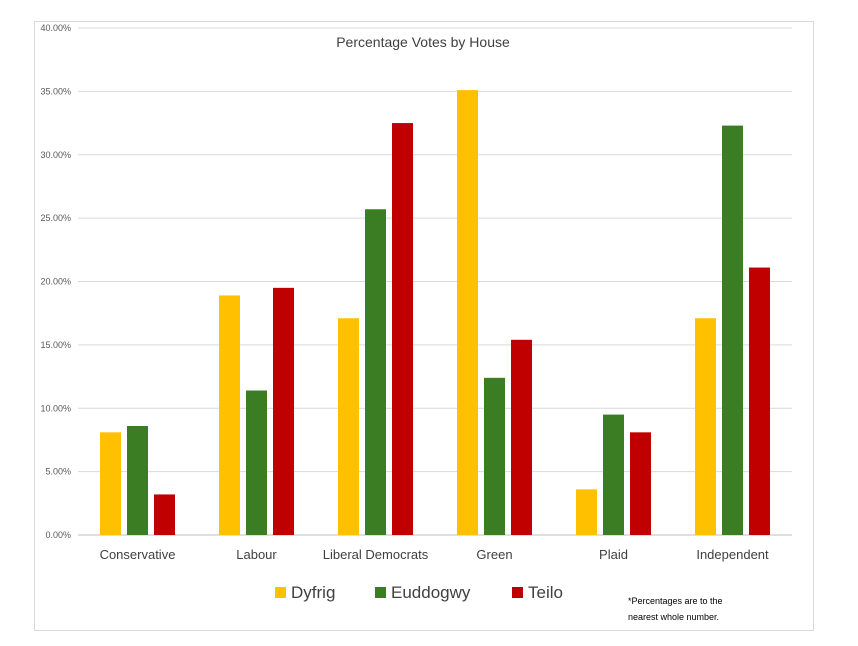 This screenshot has height=646, width=858. What do you see at coordinates (256, 554) in the screenshot?
I see `x-tick-label: Labour` at bounding box center [256, 554].